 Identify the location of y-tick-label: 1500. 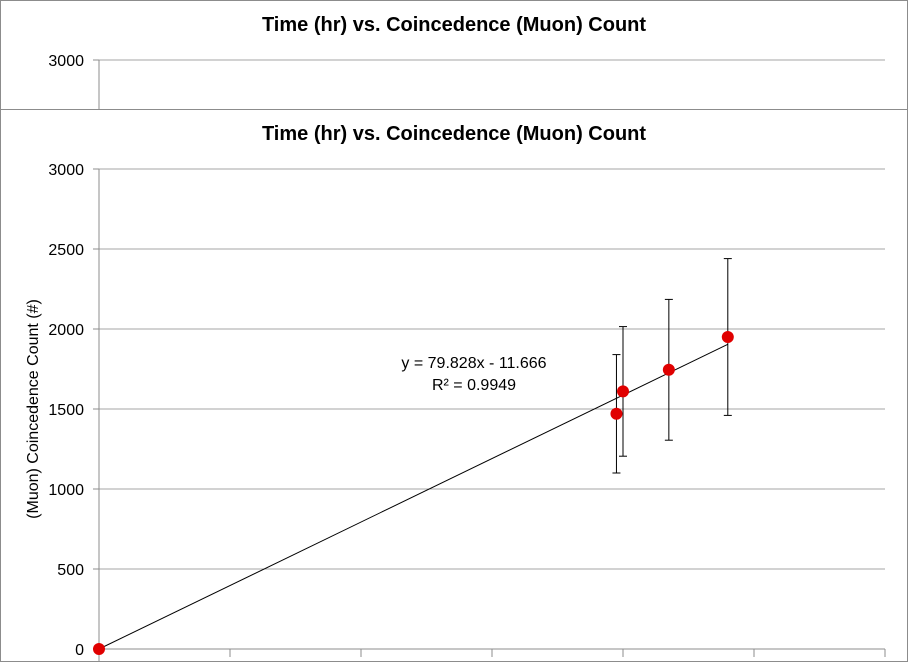
(66, 410).